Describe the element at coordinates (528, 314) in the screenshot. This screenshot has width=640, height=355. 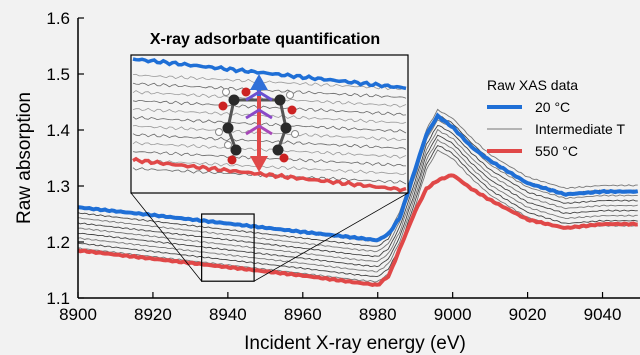
I see `x-tick-label: 9020` at that location.